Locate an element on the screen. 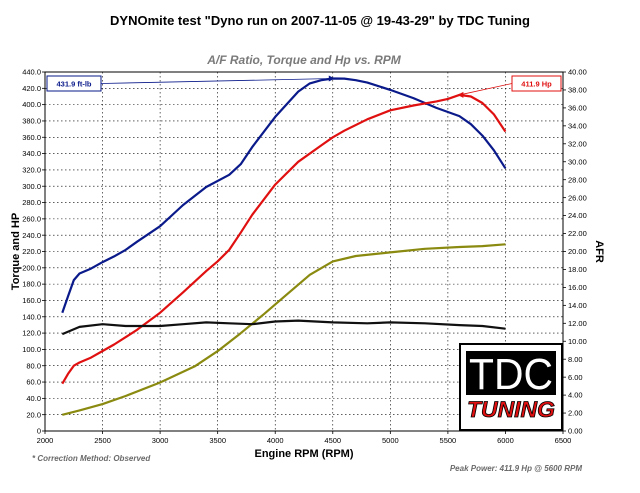 Image resolution: width=640 pixels, height=493 pixels. x-tick-label: 4000 is located at coordinates (275, 440).